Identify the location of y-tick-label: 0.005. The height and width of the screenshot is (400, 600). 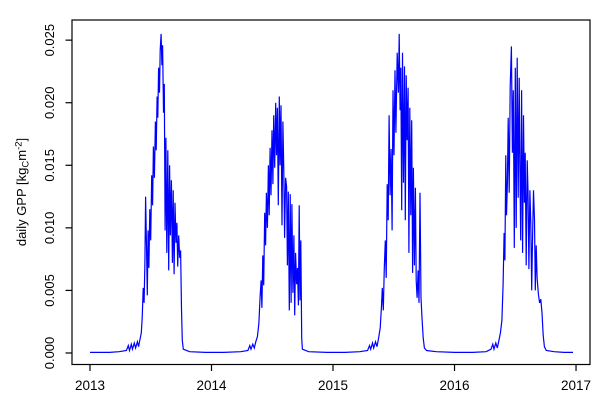
(49, 290).